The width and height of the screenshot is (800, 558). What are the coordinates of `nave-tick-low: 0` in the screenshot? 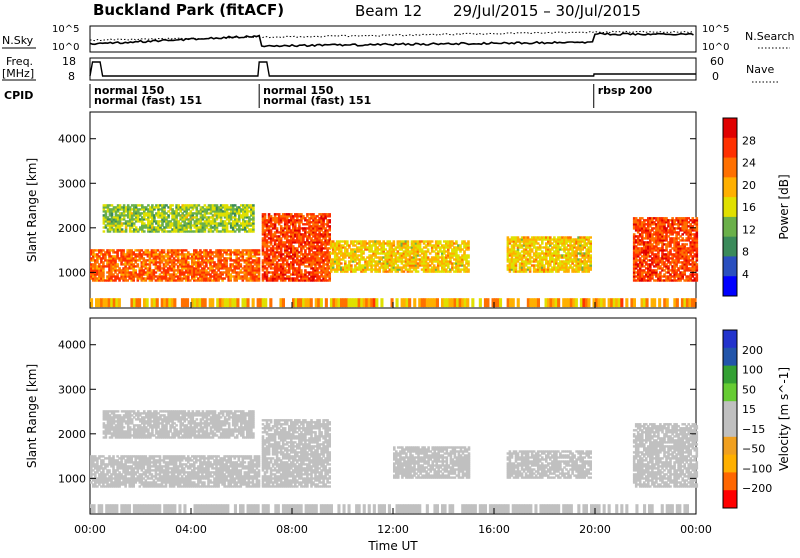 It's located at (715, 76).